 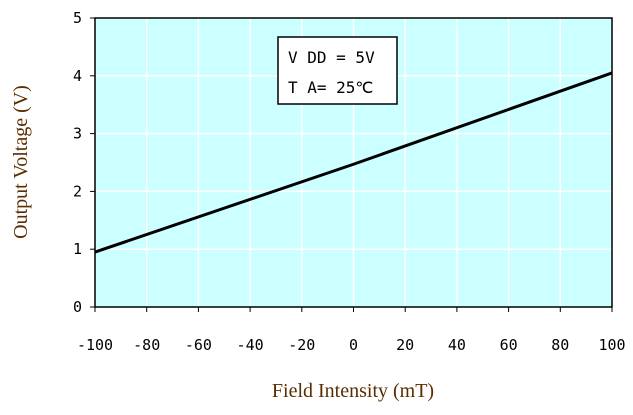 What do you see at coordinates (331, 57) in the screenshot?
I see `annotation-vdd: V DD = 5V` at bounding box center [331, 57].